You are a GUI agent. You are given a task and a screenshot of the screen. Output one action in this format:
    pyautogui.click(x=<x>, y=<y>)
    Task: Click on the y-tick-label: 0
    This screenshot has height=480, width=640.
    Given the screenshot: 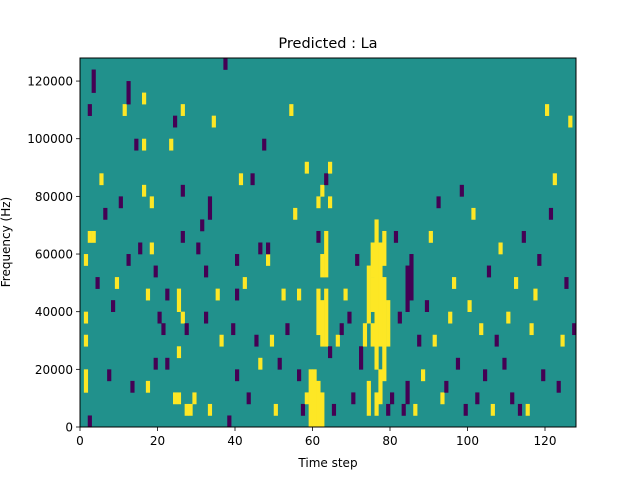 What is the action you would take?
    pyautogui.click(x=69, y=428)
    